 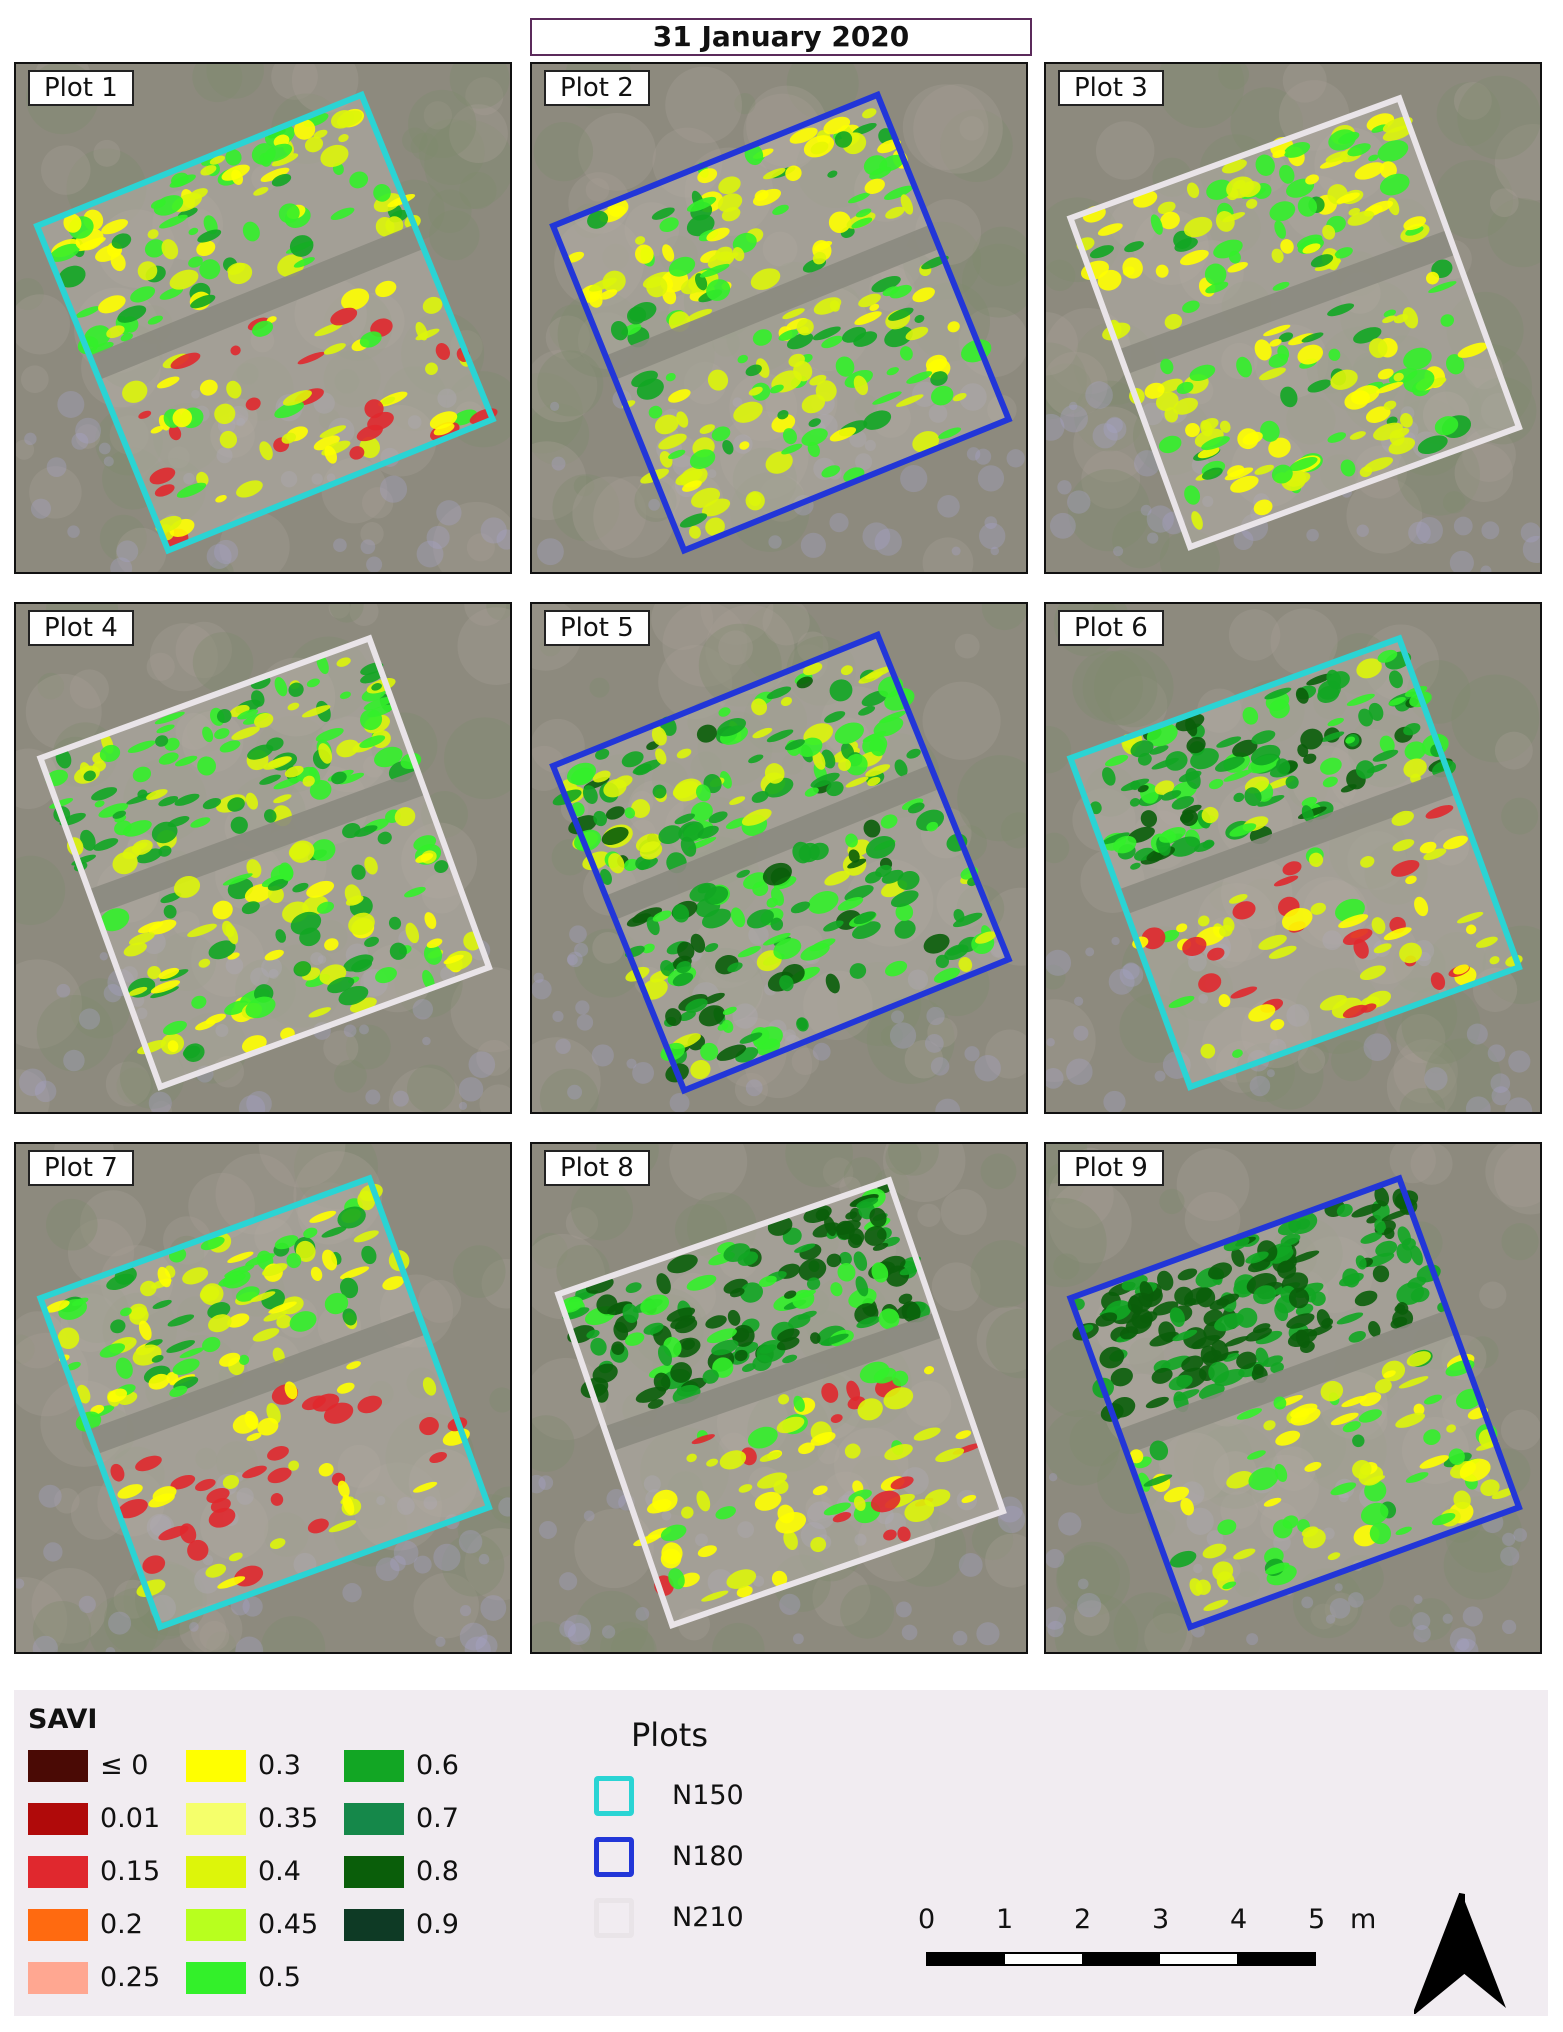 I want to click on savi-class-label: 0.15, so click(x=130, y=1871).